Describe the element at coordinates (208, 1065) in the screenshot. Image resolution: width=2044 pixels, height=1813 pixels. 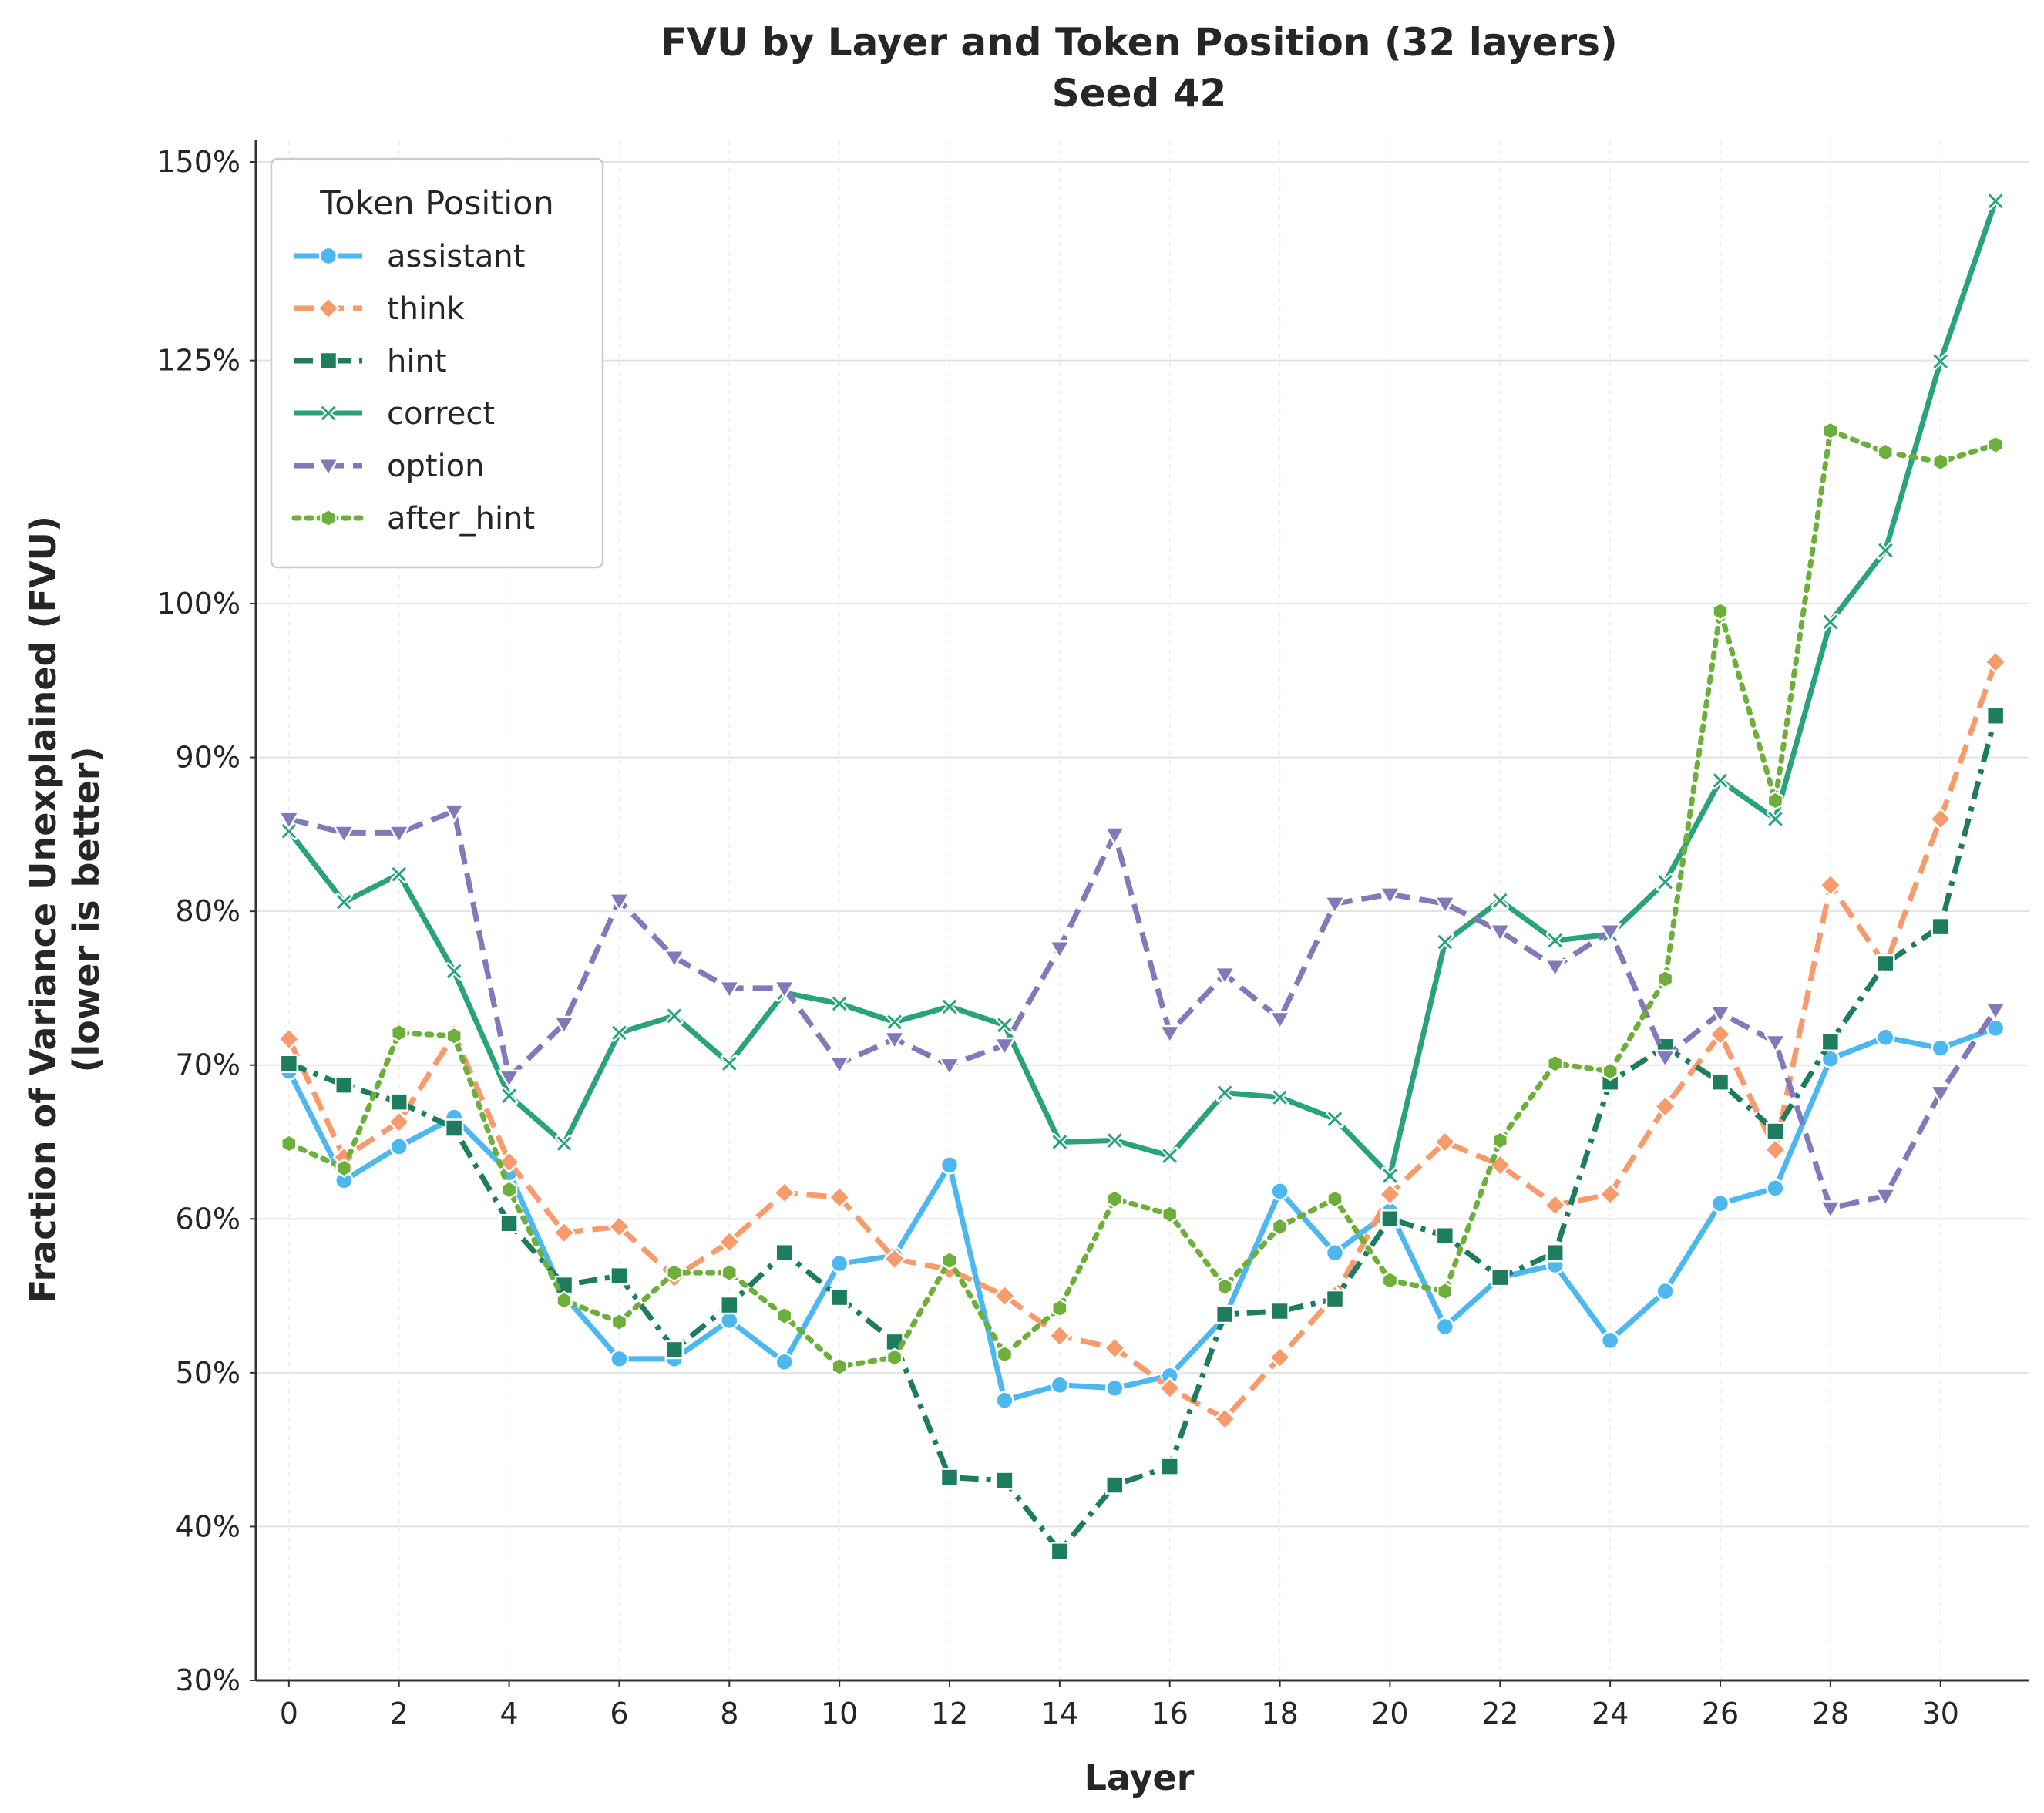
I see `y-tick-label: 70%` at that location.